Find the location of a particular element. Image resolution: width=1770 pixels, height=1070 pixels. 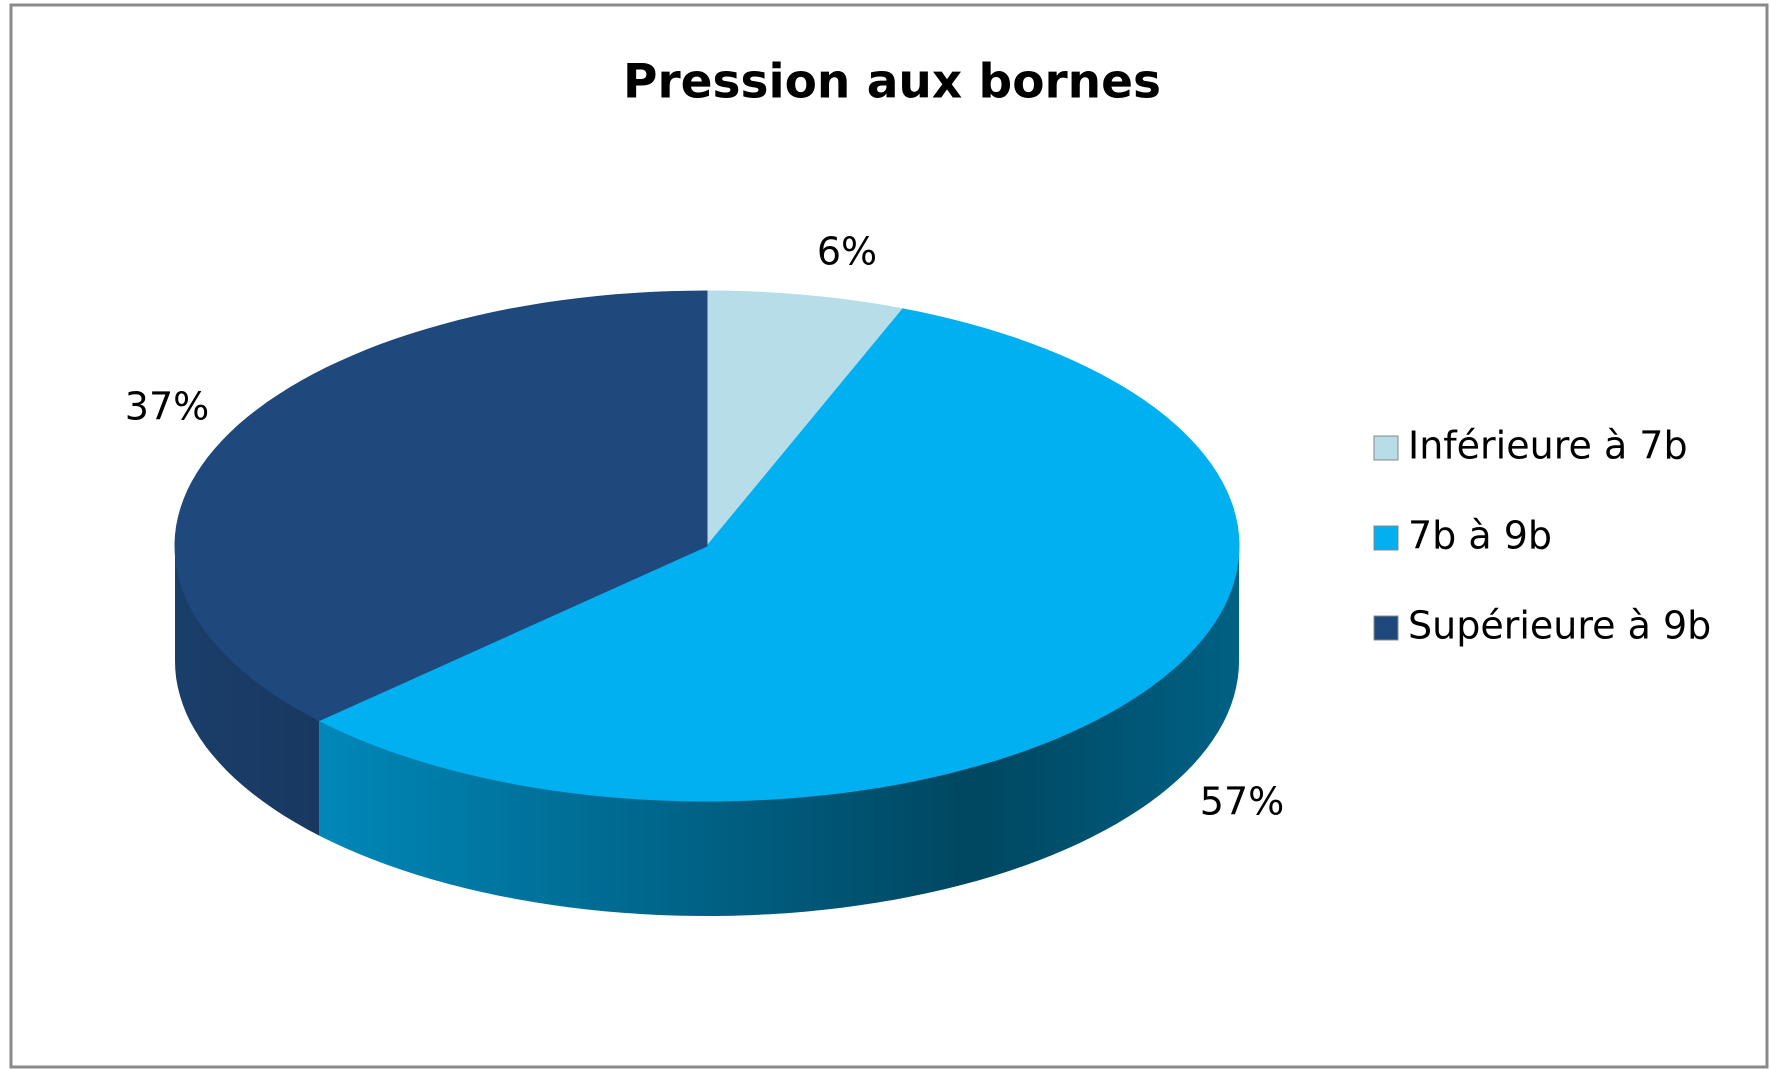

legend-label: 7b à 9b is located at coordinates (1480, 536).